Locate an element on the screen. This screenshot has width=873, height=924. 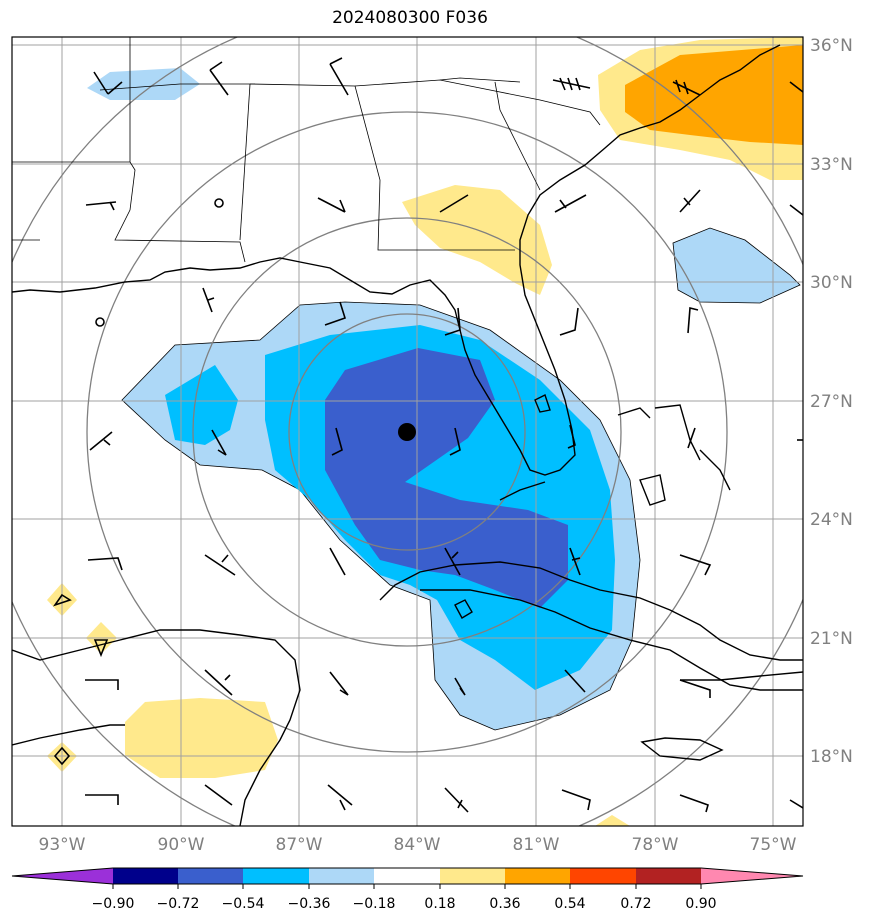
colorbar-tick-label: 0.90 is located at coordinates (700, 904).